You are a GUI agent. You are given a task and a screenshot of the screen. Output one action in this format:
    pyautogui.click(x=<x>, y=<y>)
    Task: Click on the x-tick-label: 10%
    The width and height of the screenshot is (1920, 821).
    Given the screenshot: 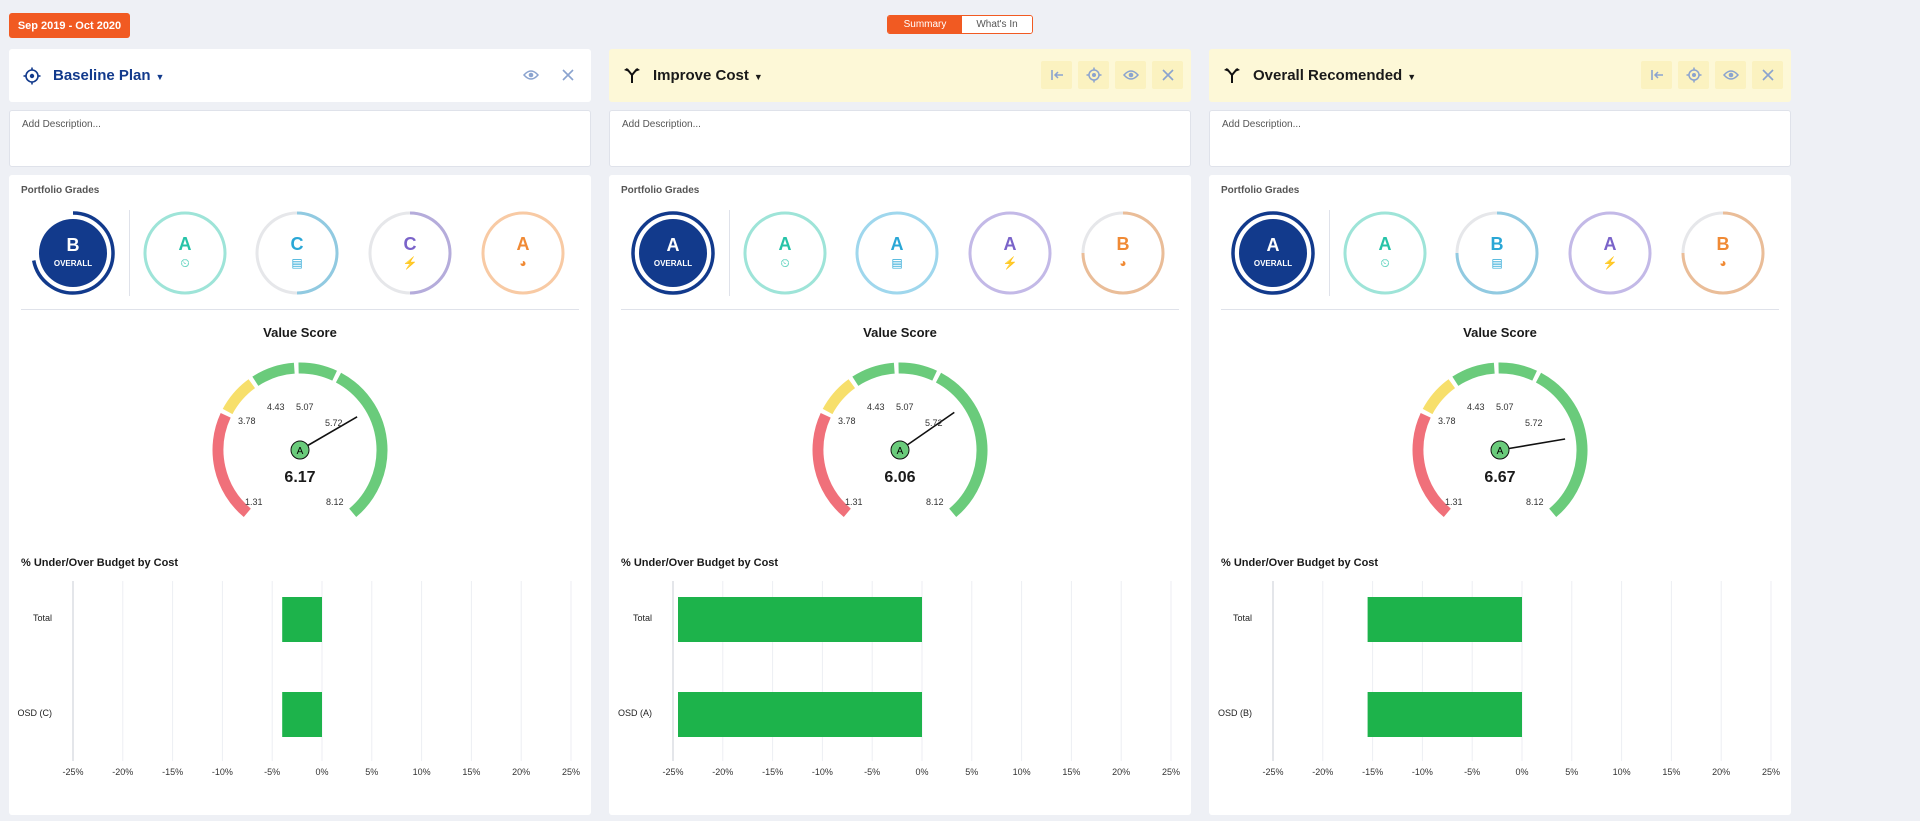 What is the action you would take?
    pyautogui.click(x=1021, y=772)
    